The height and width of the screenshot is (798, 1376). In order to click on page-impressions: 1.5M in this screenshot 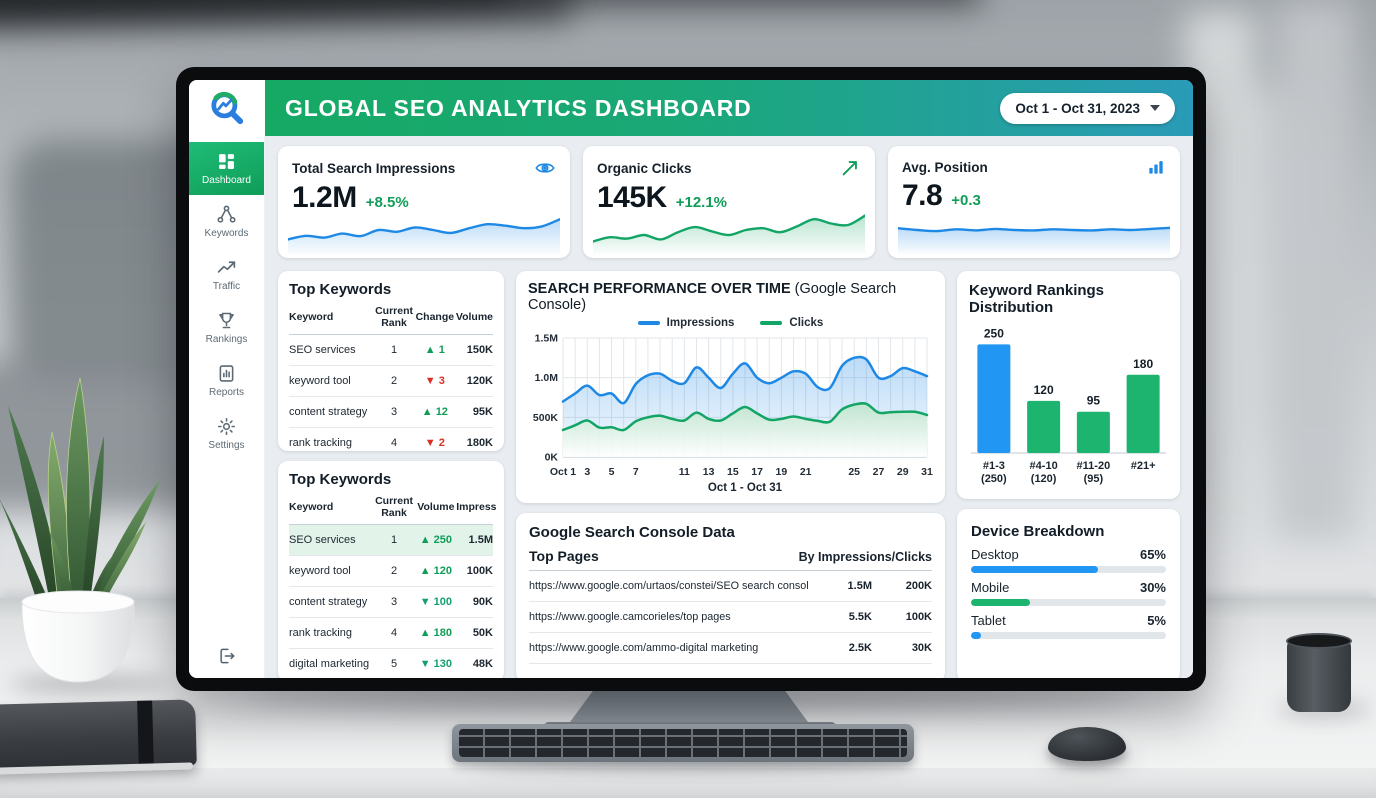, I will do `click(859, 586)`.